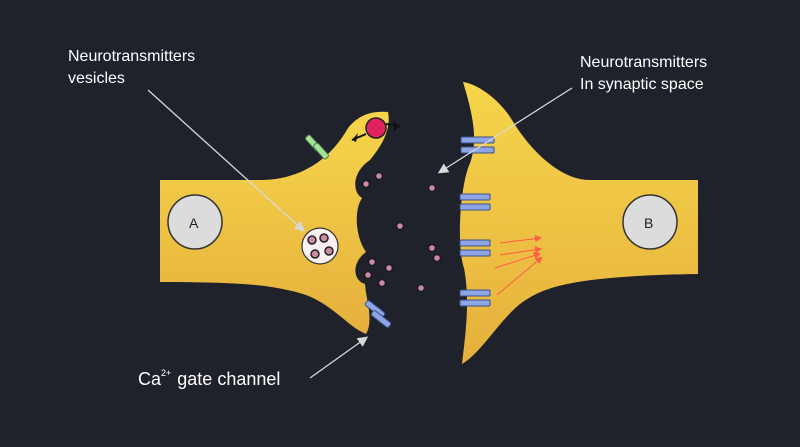 The image size is (800, 447). Describe the element at coordinates (518, 265) in the screenshot. I see `signal-arrows` at that location.